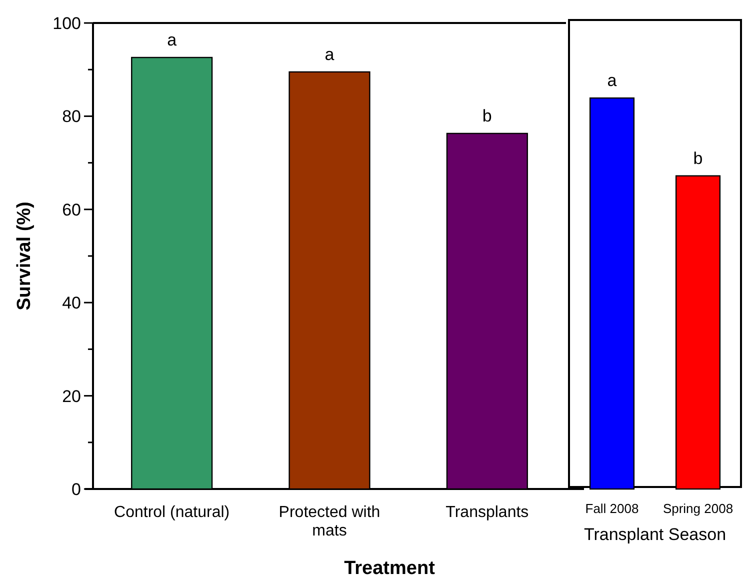 This screenshot has height=582, width=746. What do you see at coordinates (71, 210) in the screenshot?
I see `y-tick-label: 60` at bounding box center [71, 210].